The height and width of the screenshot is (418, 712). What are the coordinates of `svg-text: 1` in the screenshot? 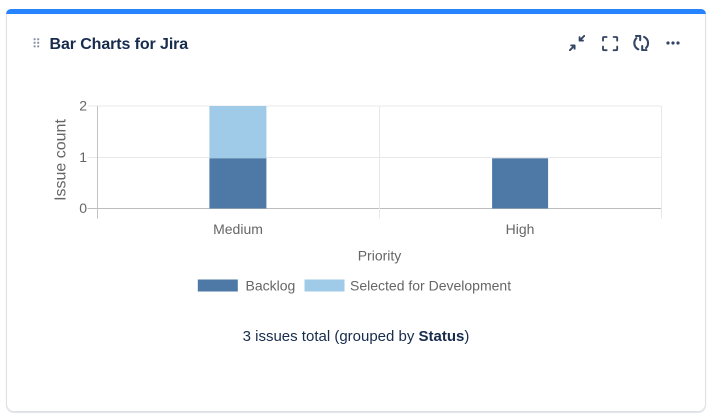 It's located at (83, 157).